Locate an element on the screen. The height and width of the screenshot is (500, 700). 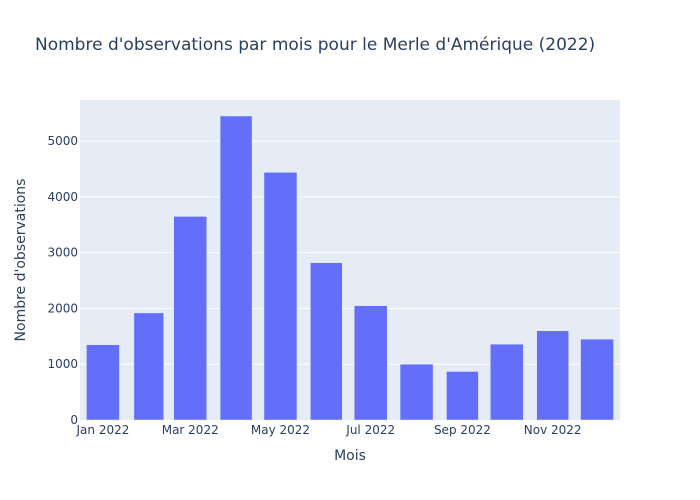
y-tick-label: 3000 is located at coordinates (62, 253).